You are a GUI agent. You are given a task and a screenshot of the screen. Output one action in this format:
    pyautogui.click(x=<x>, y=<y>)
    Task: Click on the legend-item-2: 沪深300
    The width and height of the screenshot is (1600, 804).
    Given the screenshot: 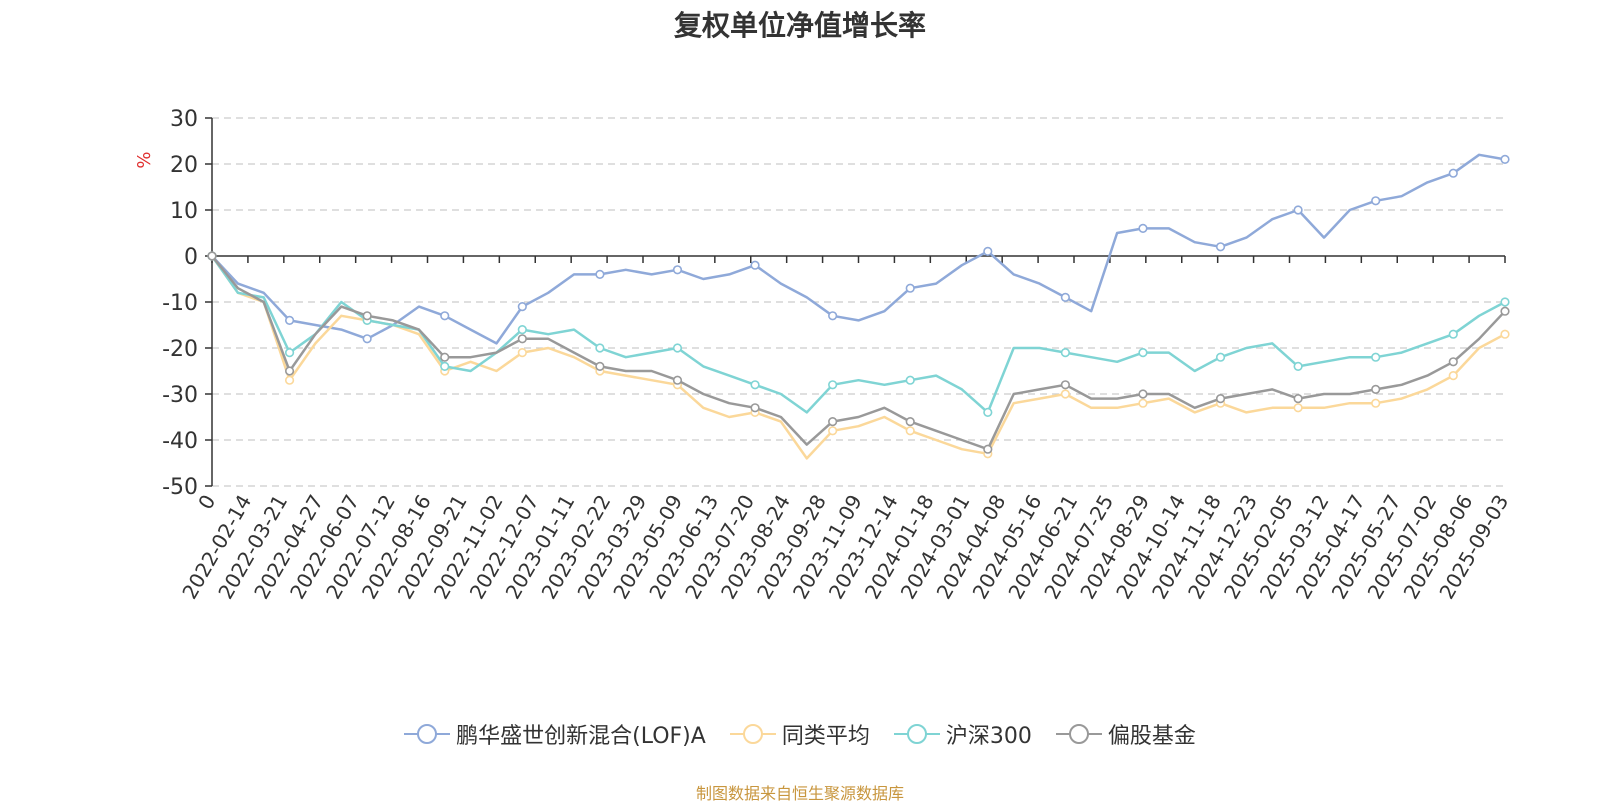 What is the action you would take?
    pyautogui.click(x=962, y=734)
    